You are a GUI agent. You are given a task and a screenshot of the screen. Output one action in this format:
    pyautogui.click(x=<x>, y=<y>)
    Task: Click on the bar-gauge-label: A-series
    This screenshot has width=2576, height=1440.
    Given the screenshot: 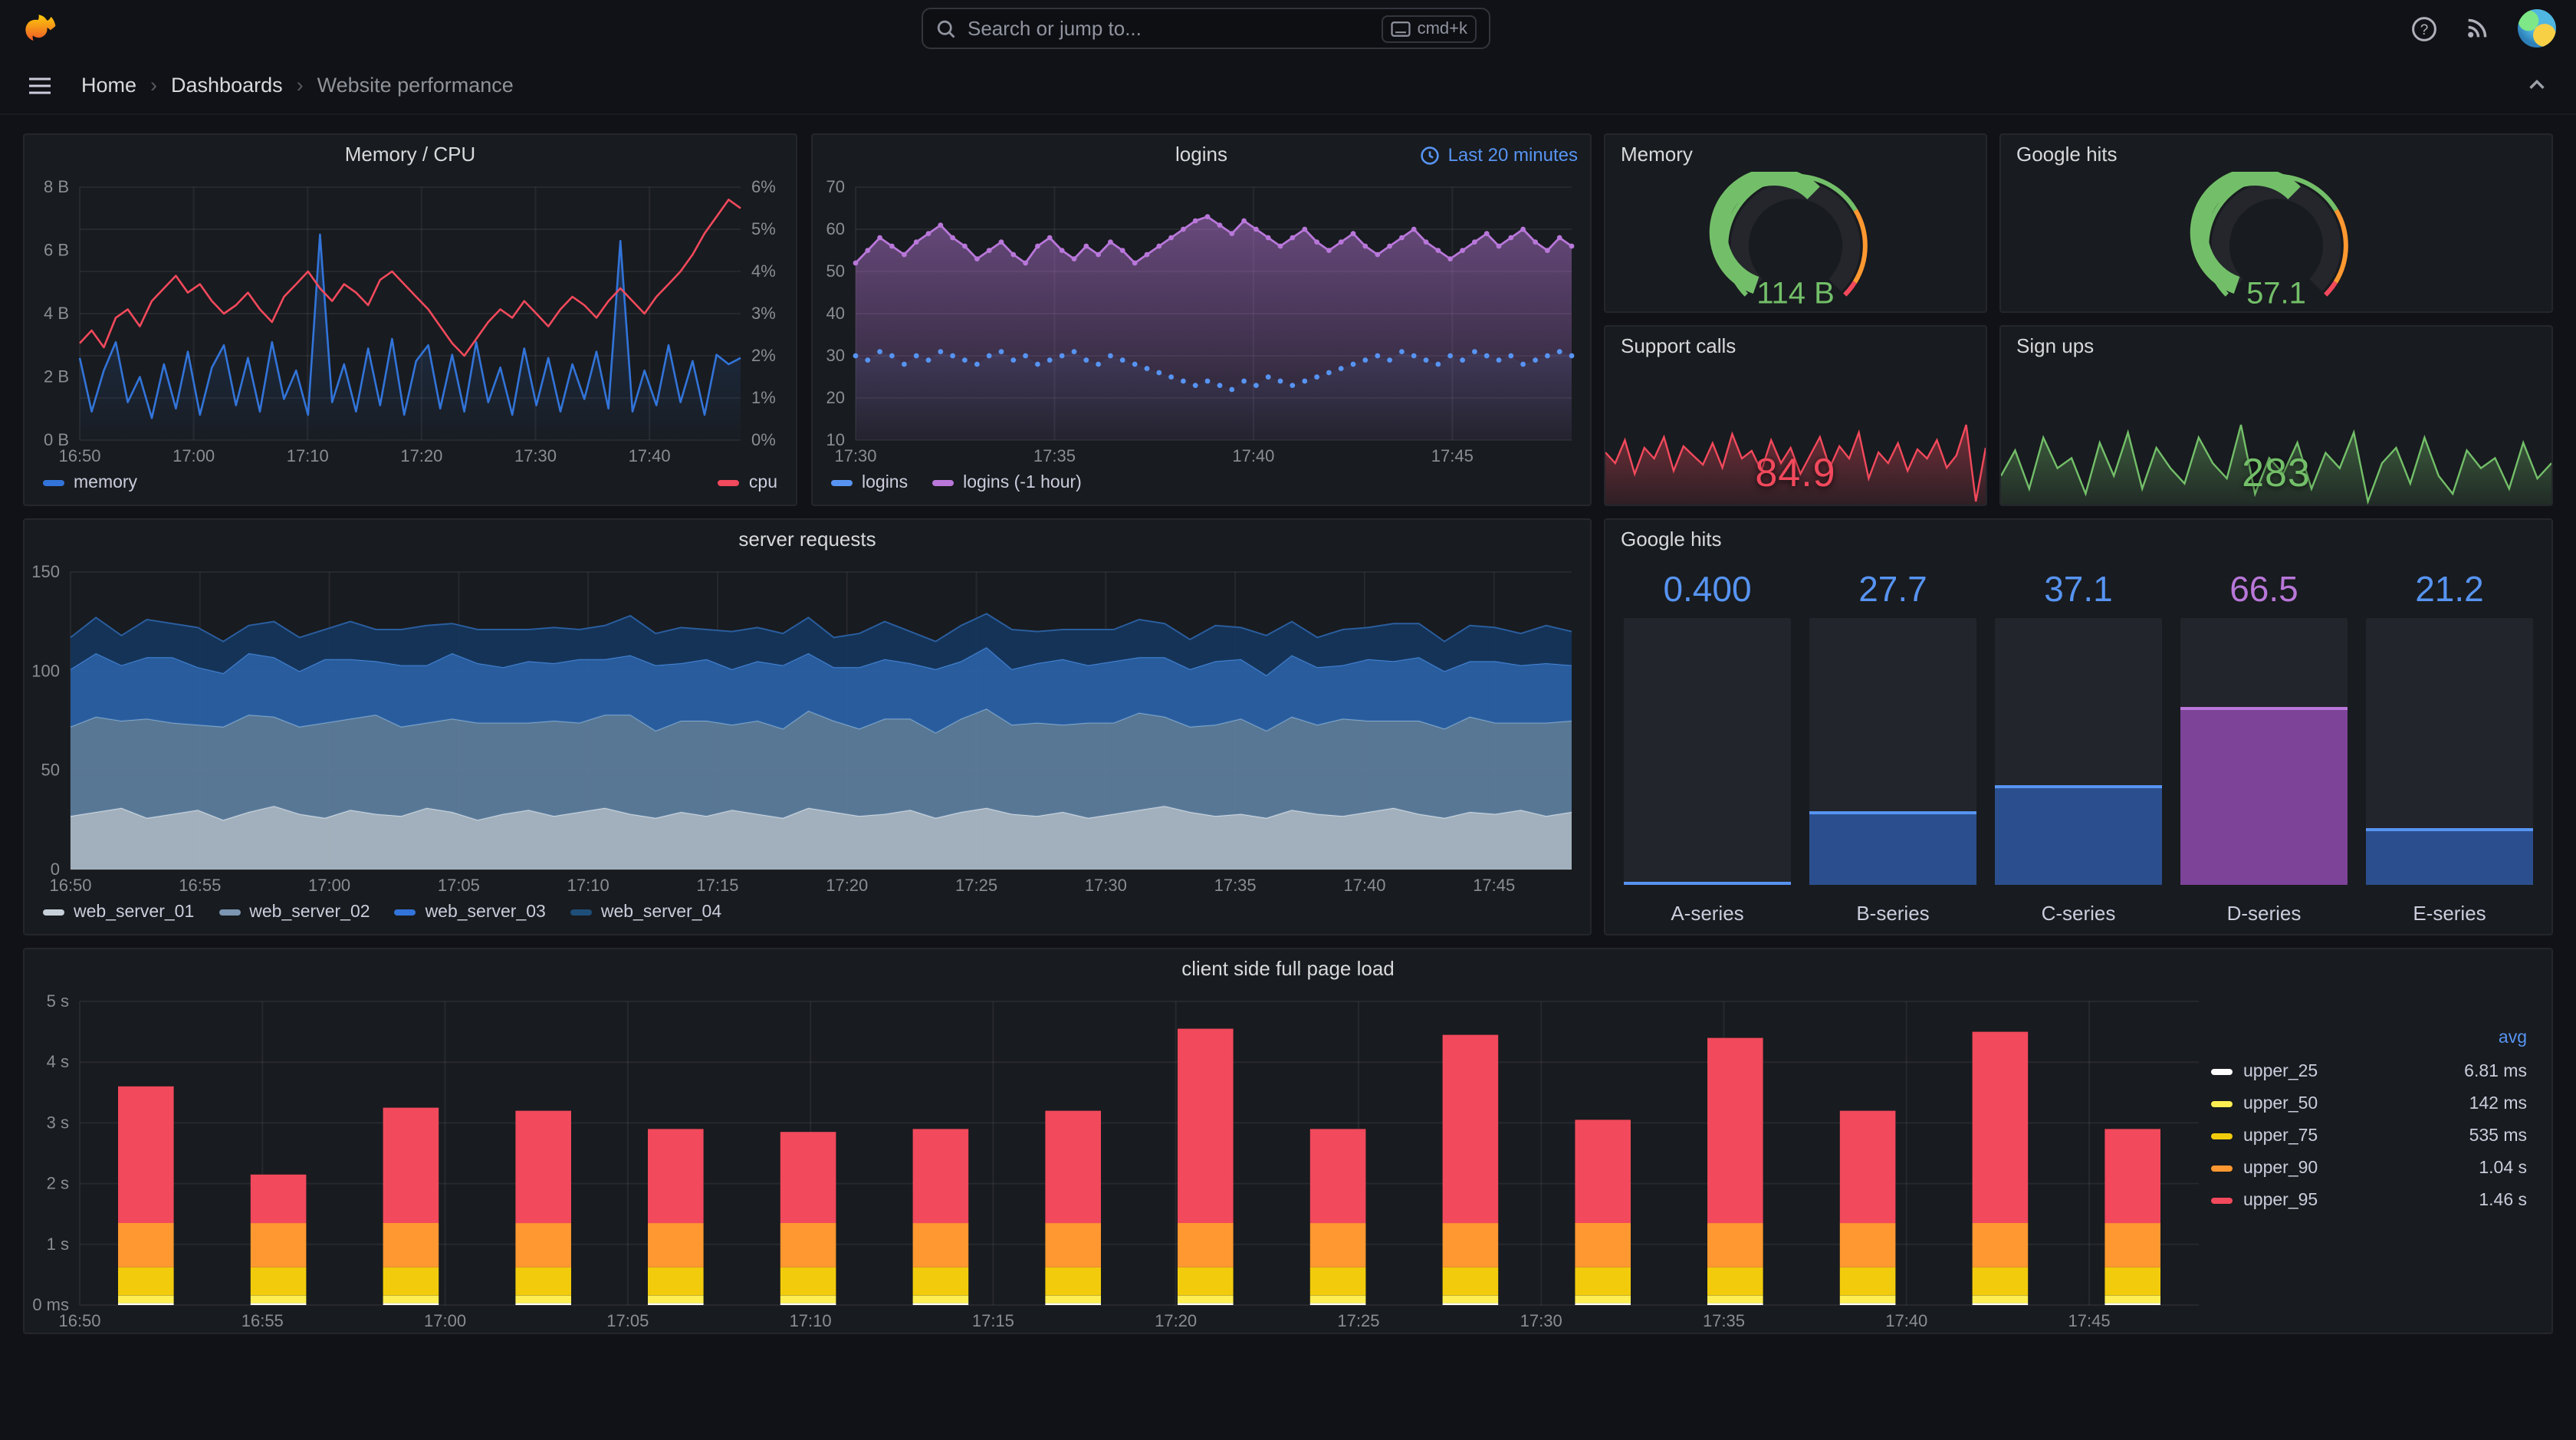 What is the action you would take?
    pyautogui.click(x=1708, y=913)
    